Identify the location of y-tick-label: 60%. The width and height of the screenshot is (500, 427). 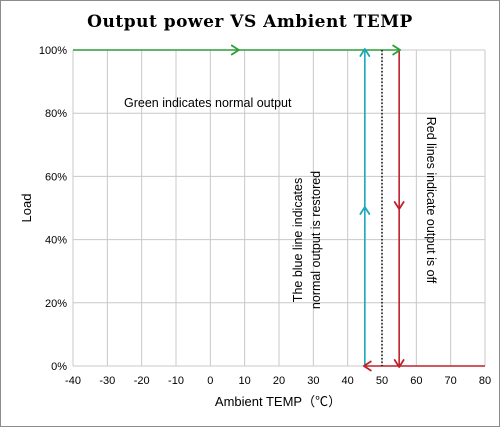
(56, 177).